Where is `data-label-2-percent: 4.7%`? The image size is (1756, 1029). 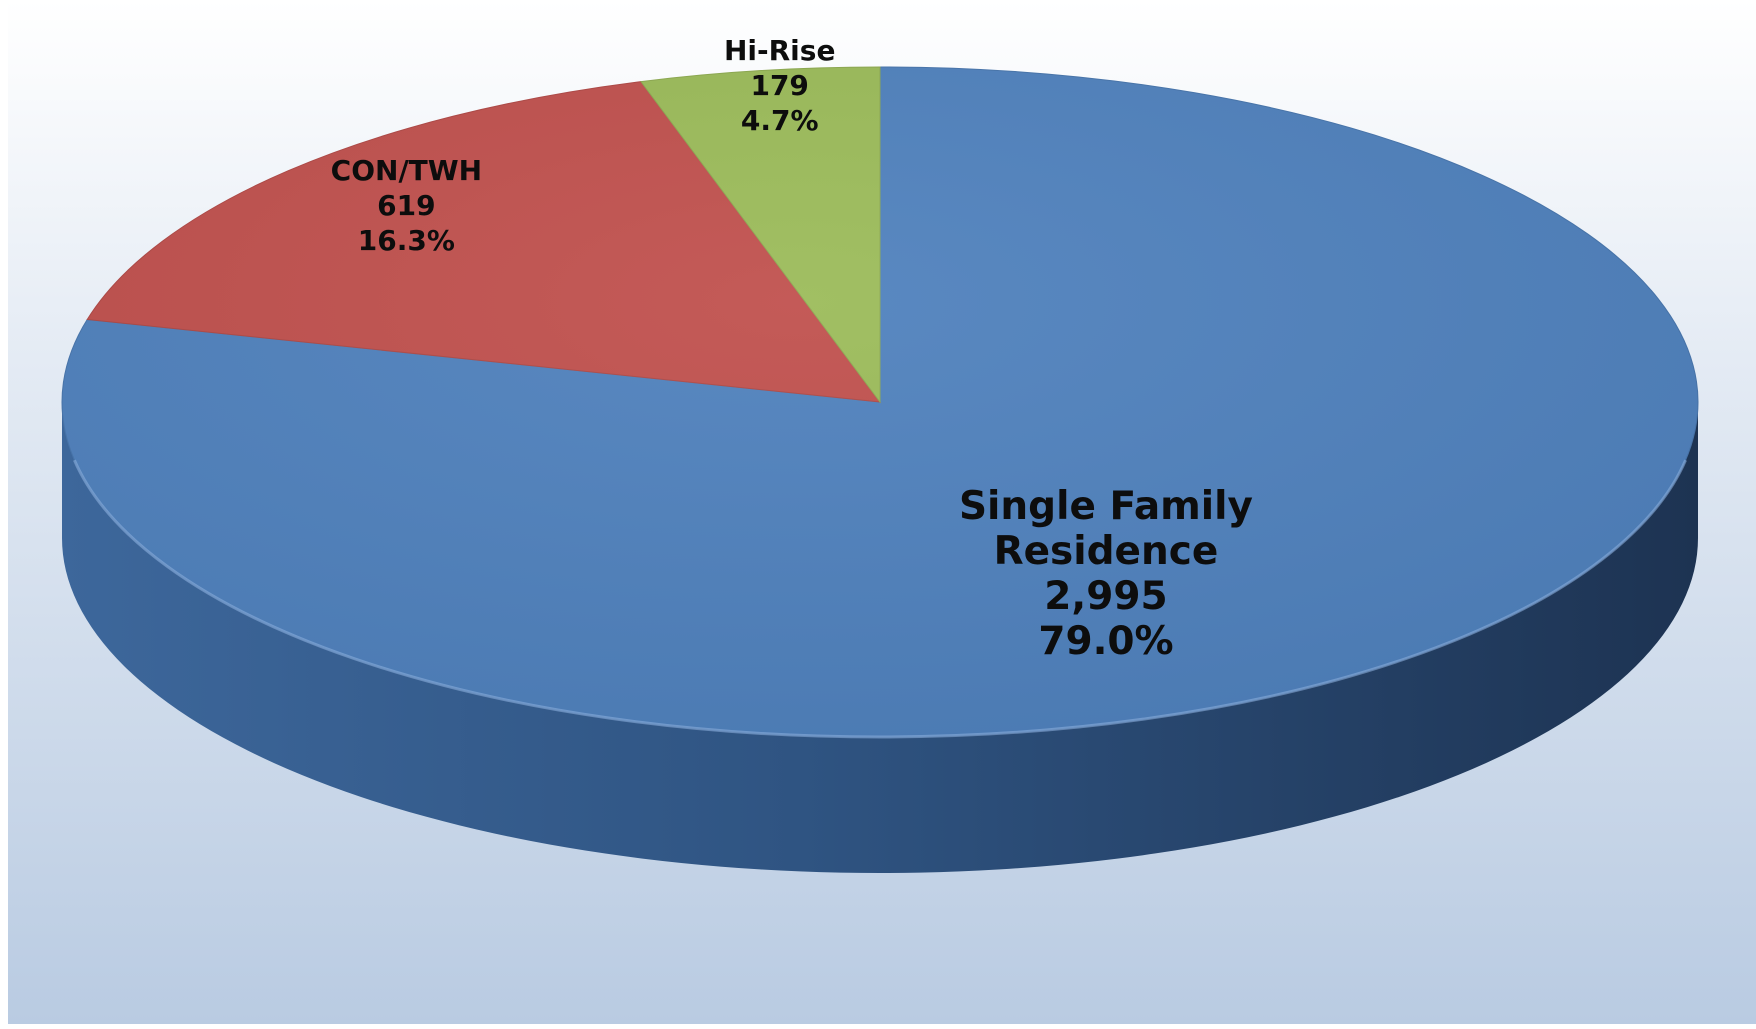
data-label-2-percent: 4.7% is located at coordinates (780, 120).